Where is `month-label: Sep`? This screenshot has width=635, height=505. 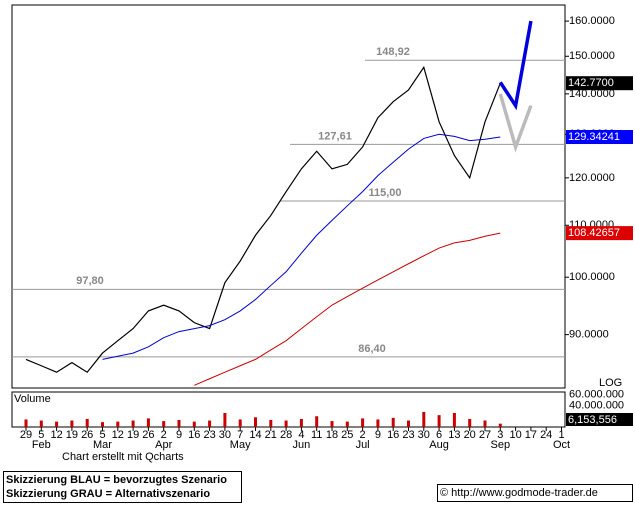 month-label: Sep is located at coordinates (501, 445).